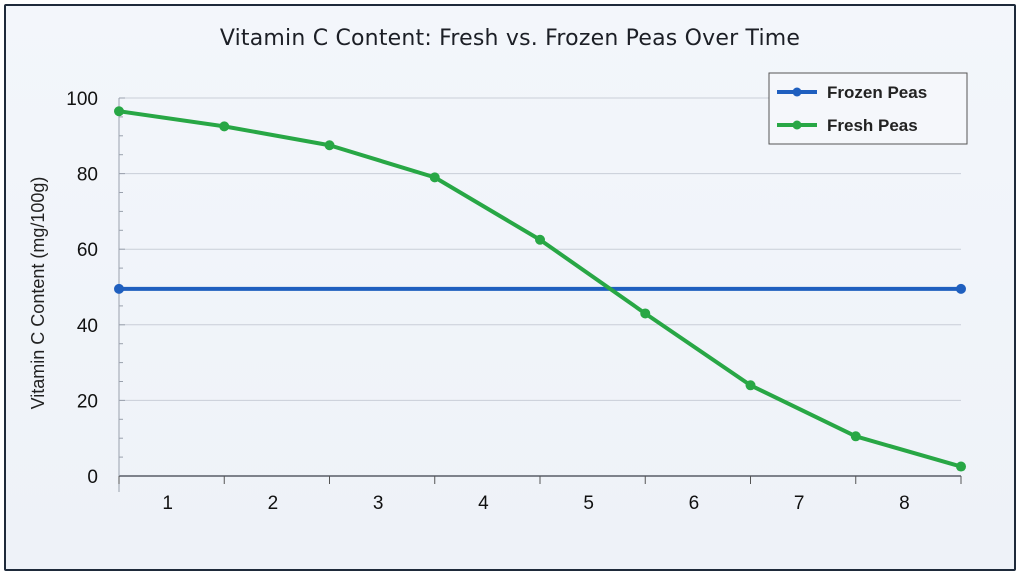 The width and height of the screenshot is (1024, 579). I want to click on y-tick-label-40: 40, so click(87, 326).